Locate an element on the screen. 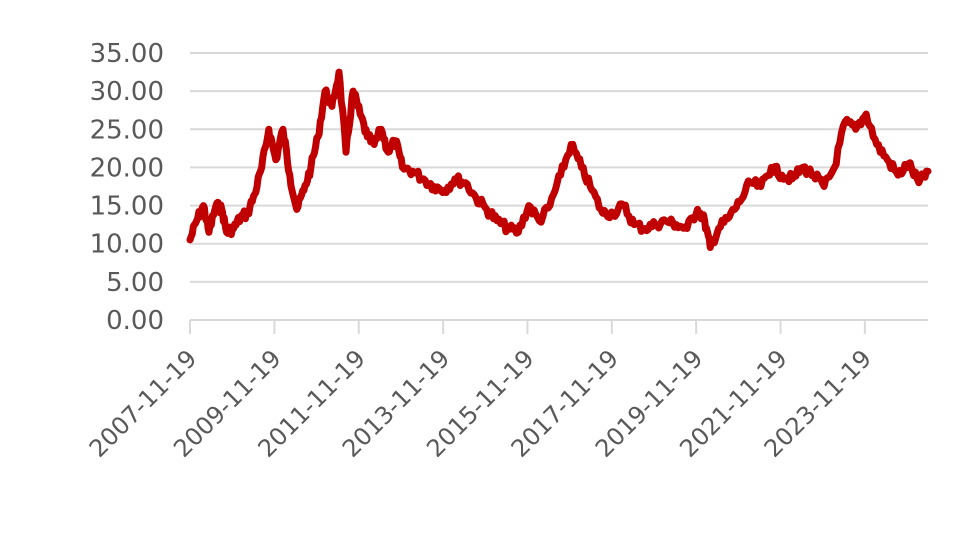 This screenshot has height=541, width=980. y-tick-label: 0.00 is located at coordinates (135, 321).